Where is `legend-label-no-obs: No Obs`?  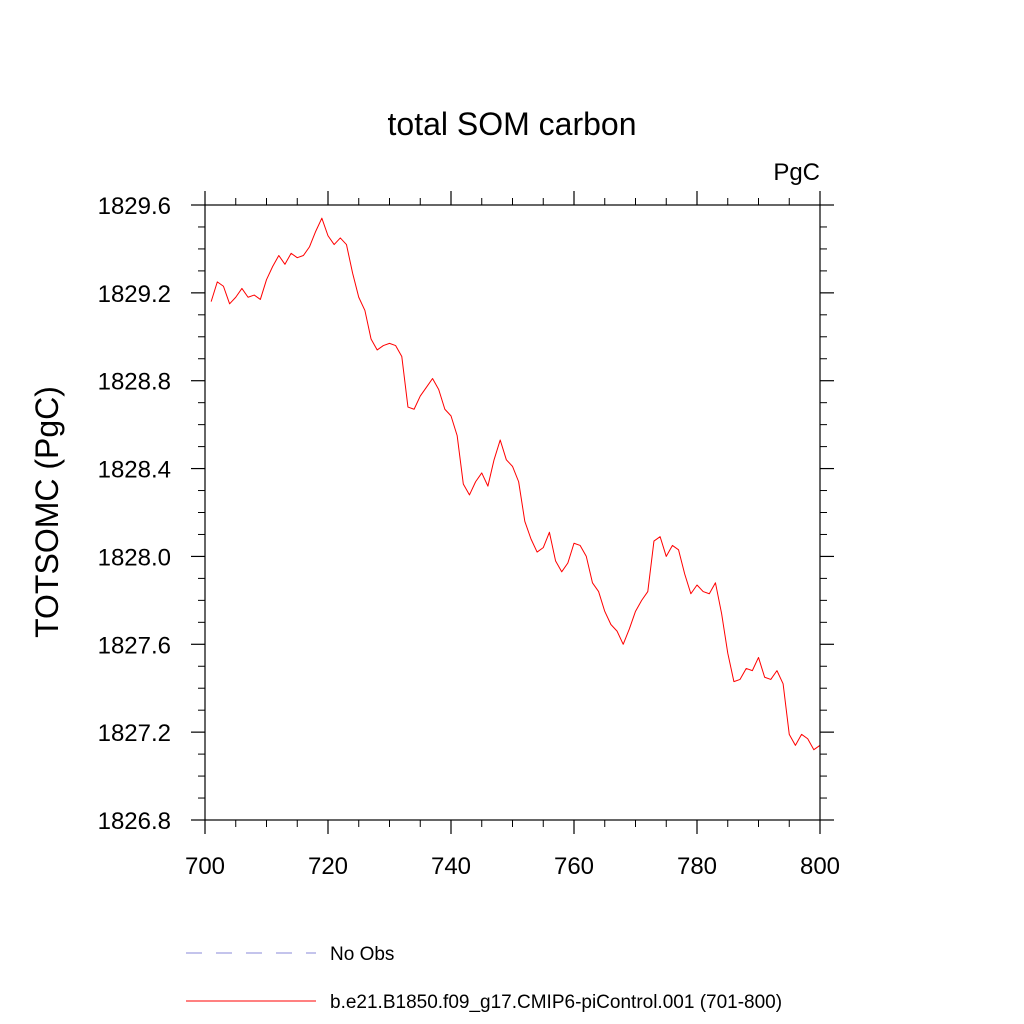 legend-label-no-obs: No Obs is located at coordinates (362, 954).